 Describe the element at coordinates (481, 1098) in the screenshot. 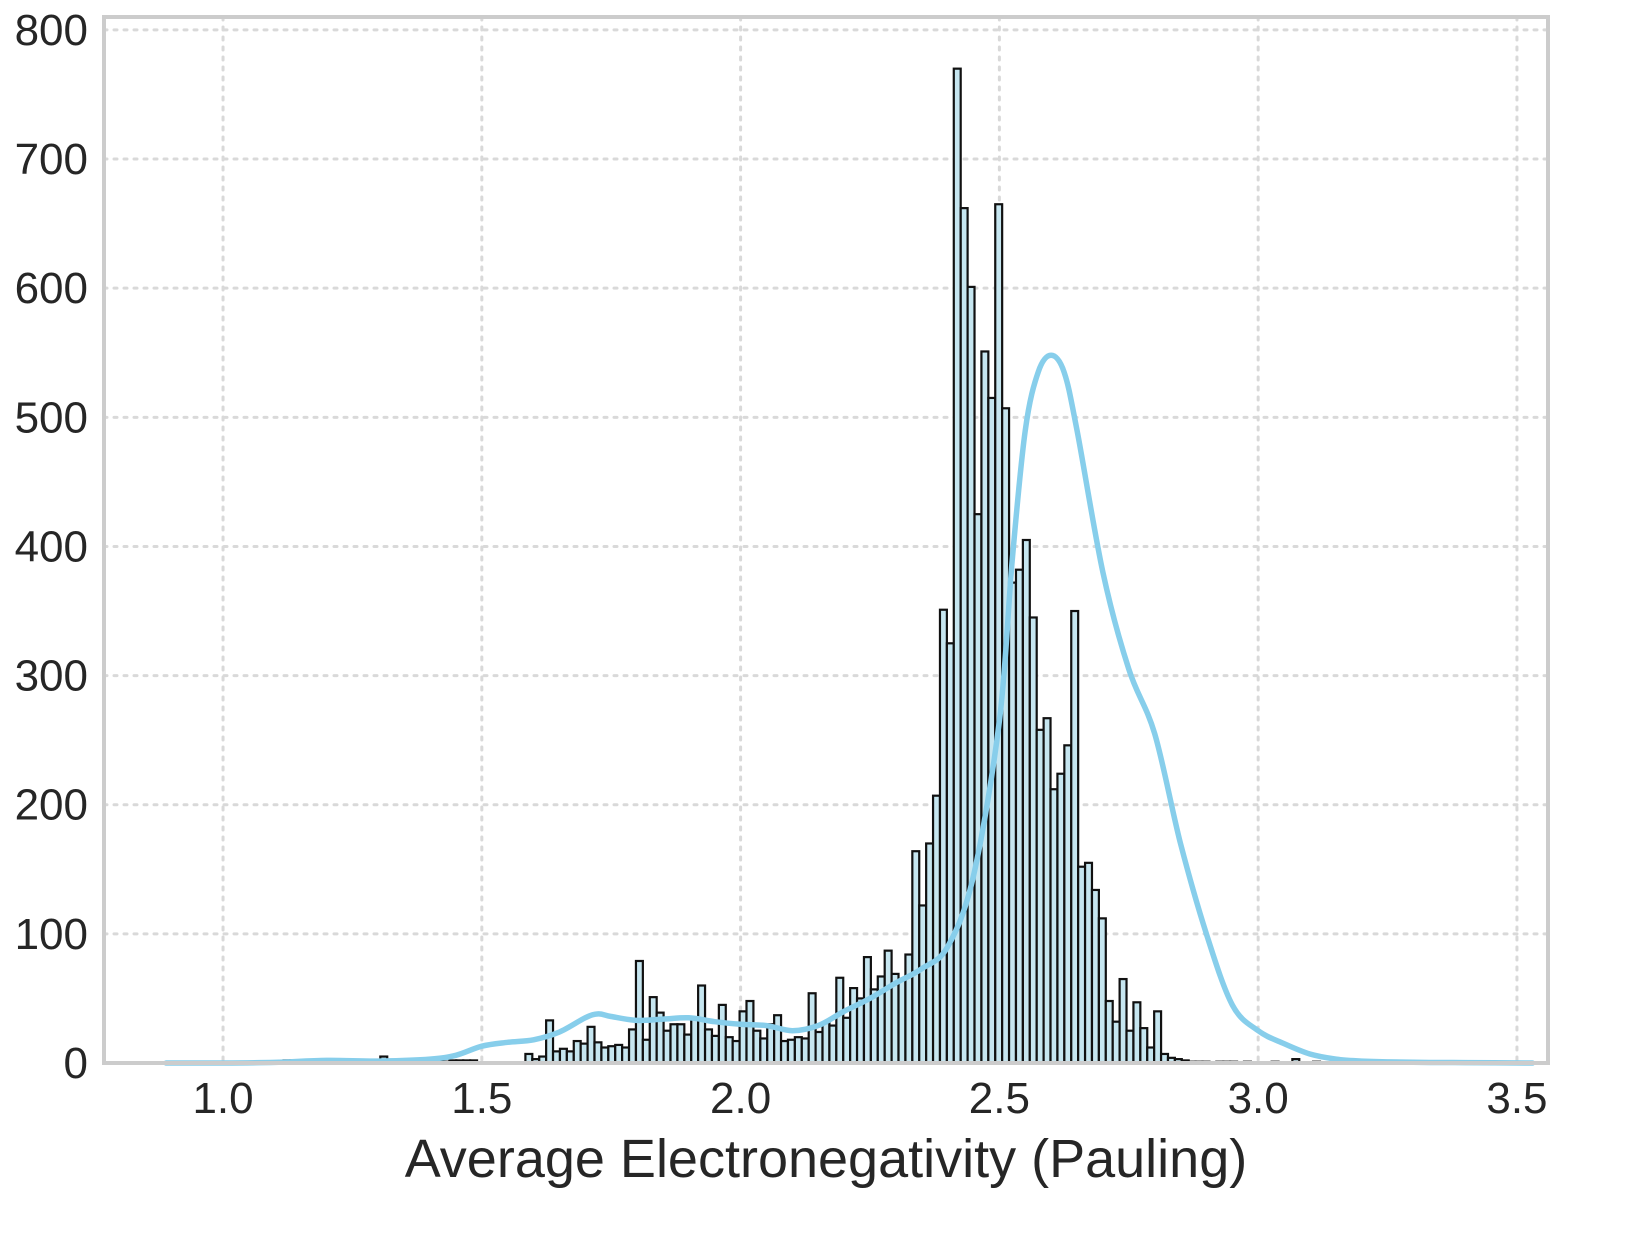

I see `x-tick-label: 1.5` at that location.